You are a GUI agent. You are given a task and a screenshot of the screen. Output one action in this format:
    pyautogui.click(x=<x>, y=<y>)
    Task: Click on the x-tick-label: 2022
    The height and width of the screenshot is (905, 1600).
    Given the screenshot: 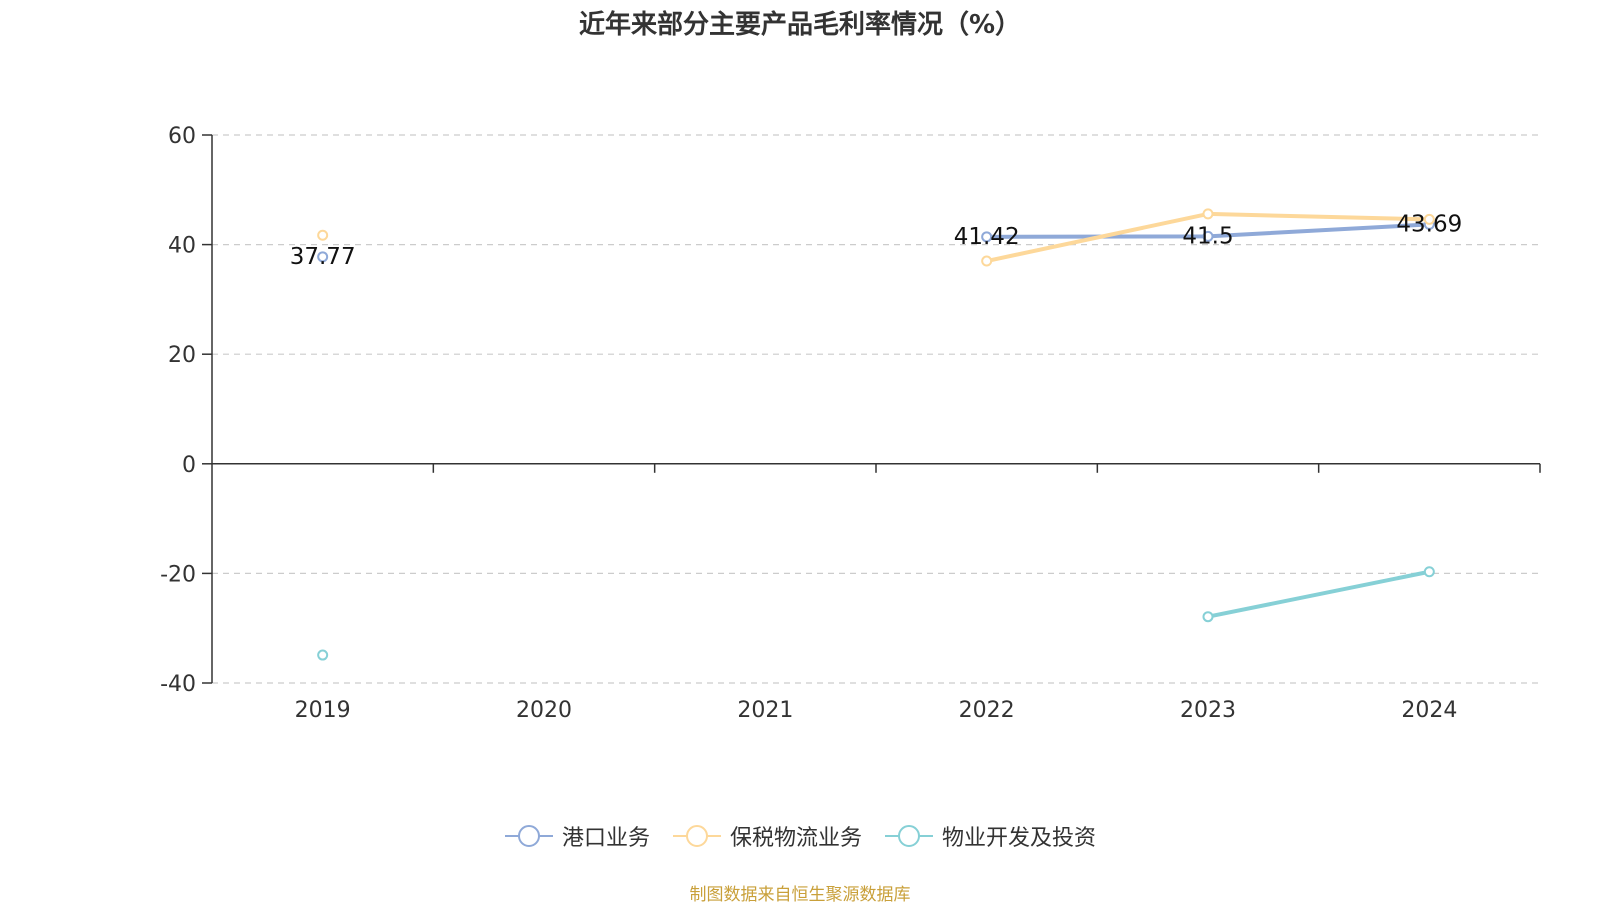 What is the action you would take?
    pyautogui.click(x=987, y=710)
    